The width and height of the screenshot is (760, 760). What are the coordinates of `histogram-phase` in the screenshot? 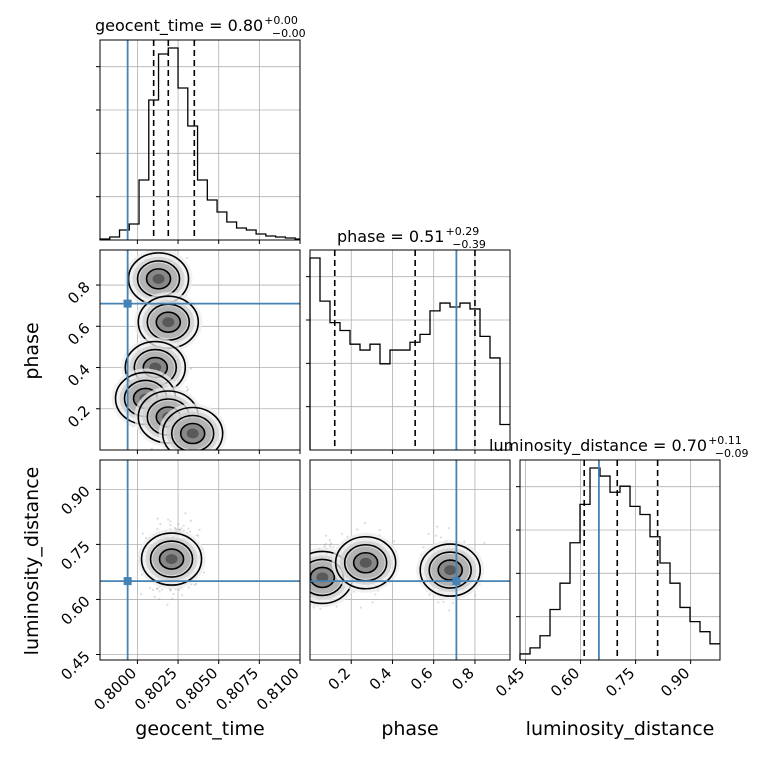 It's located at (409, 353).